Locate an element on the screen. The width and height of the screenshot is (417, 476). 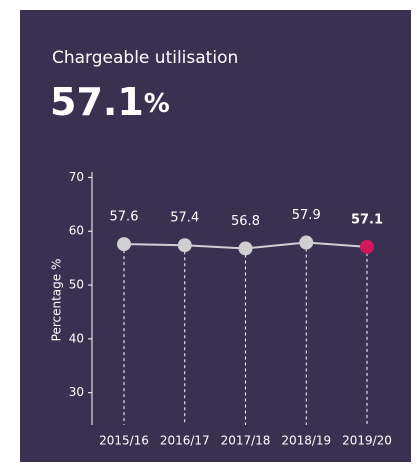
headline: 57.1% is located at coordinates (110, 102).